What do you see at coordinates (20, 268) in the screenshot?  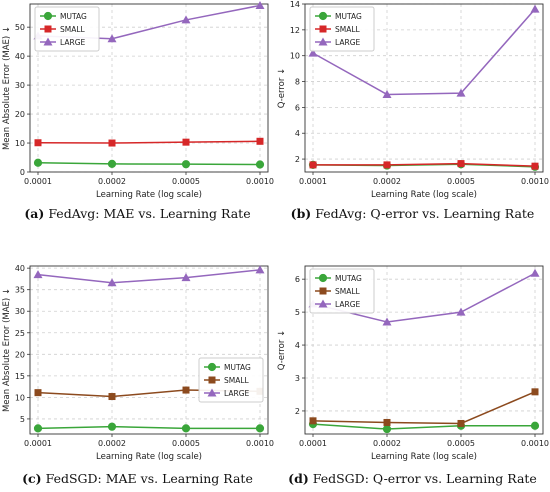 I see `y-tick-label: 40` at bounding box center [20, 268].